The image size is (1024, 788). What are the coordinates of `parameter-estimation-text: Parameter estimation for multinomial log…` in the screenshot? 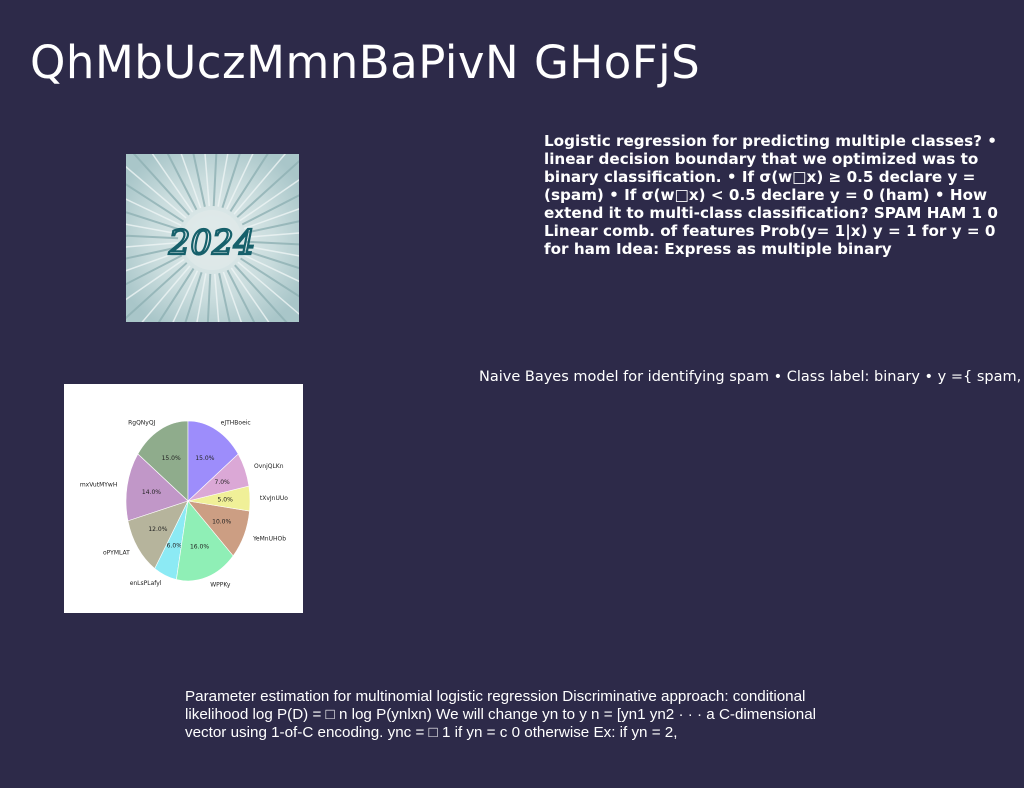 It's located at (501, 714).